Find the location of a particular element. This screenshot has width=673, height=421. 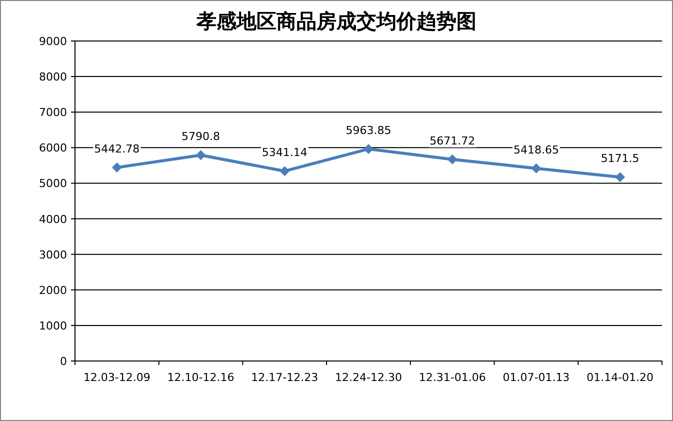

y-tick-label: 8000 is located at coordinates (53, 77).